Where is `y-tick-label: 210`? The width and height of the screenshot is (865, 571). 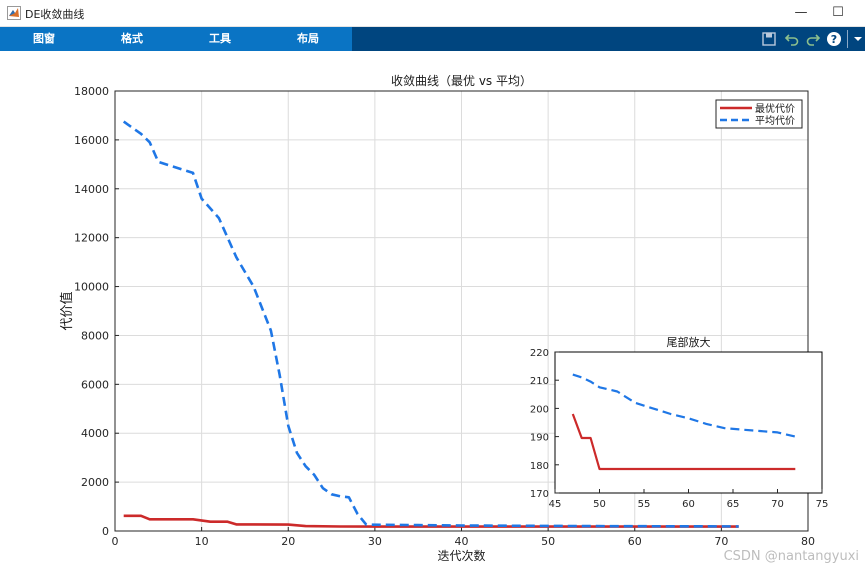 y-tick-label: 210 is located at coordinates (539, 381).